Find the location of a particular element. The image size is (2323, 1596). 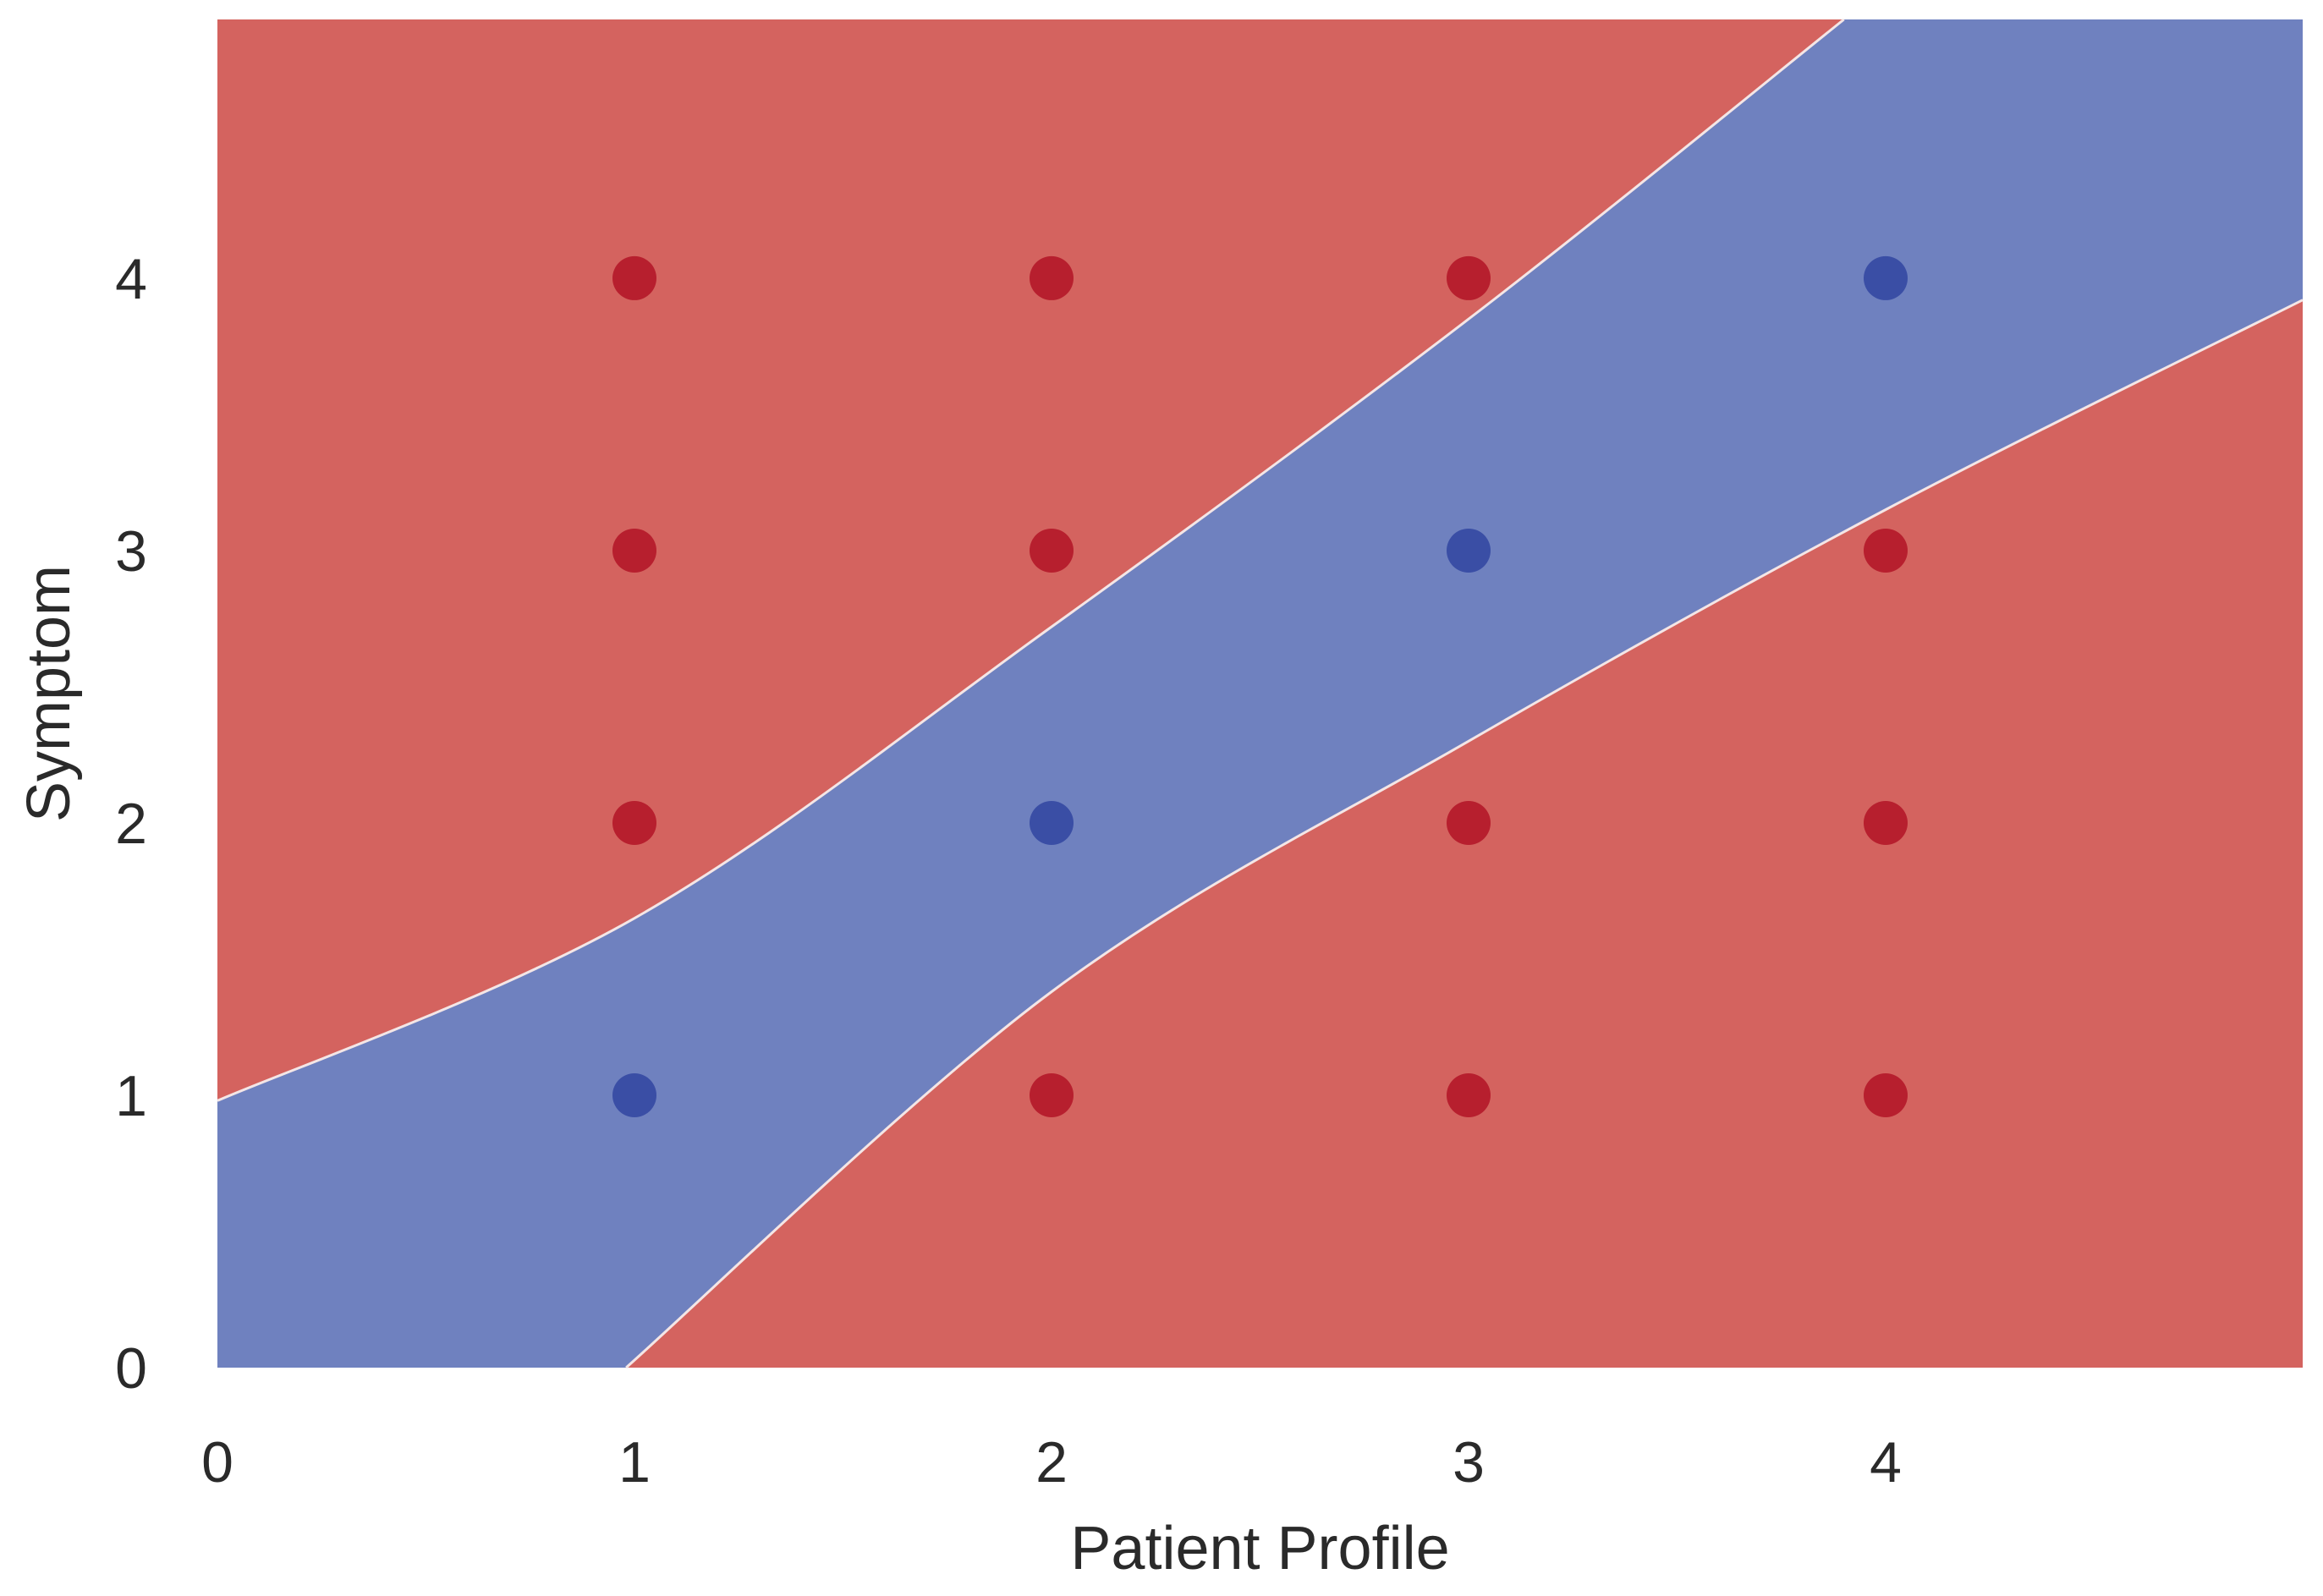

y-tick-label: 2 is located at coordinates (131, 824).